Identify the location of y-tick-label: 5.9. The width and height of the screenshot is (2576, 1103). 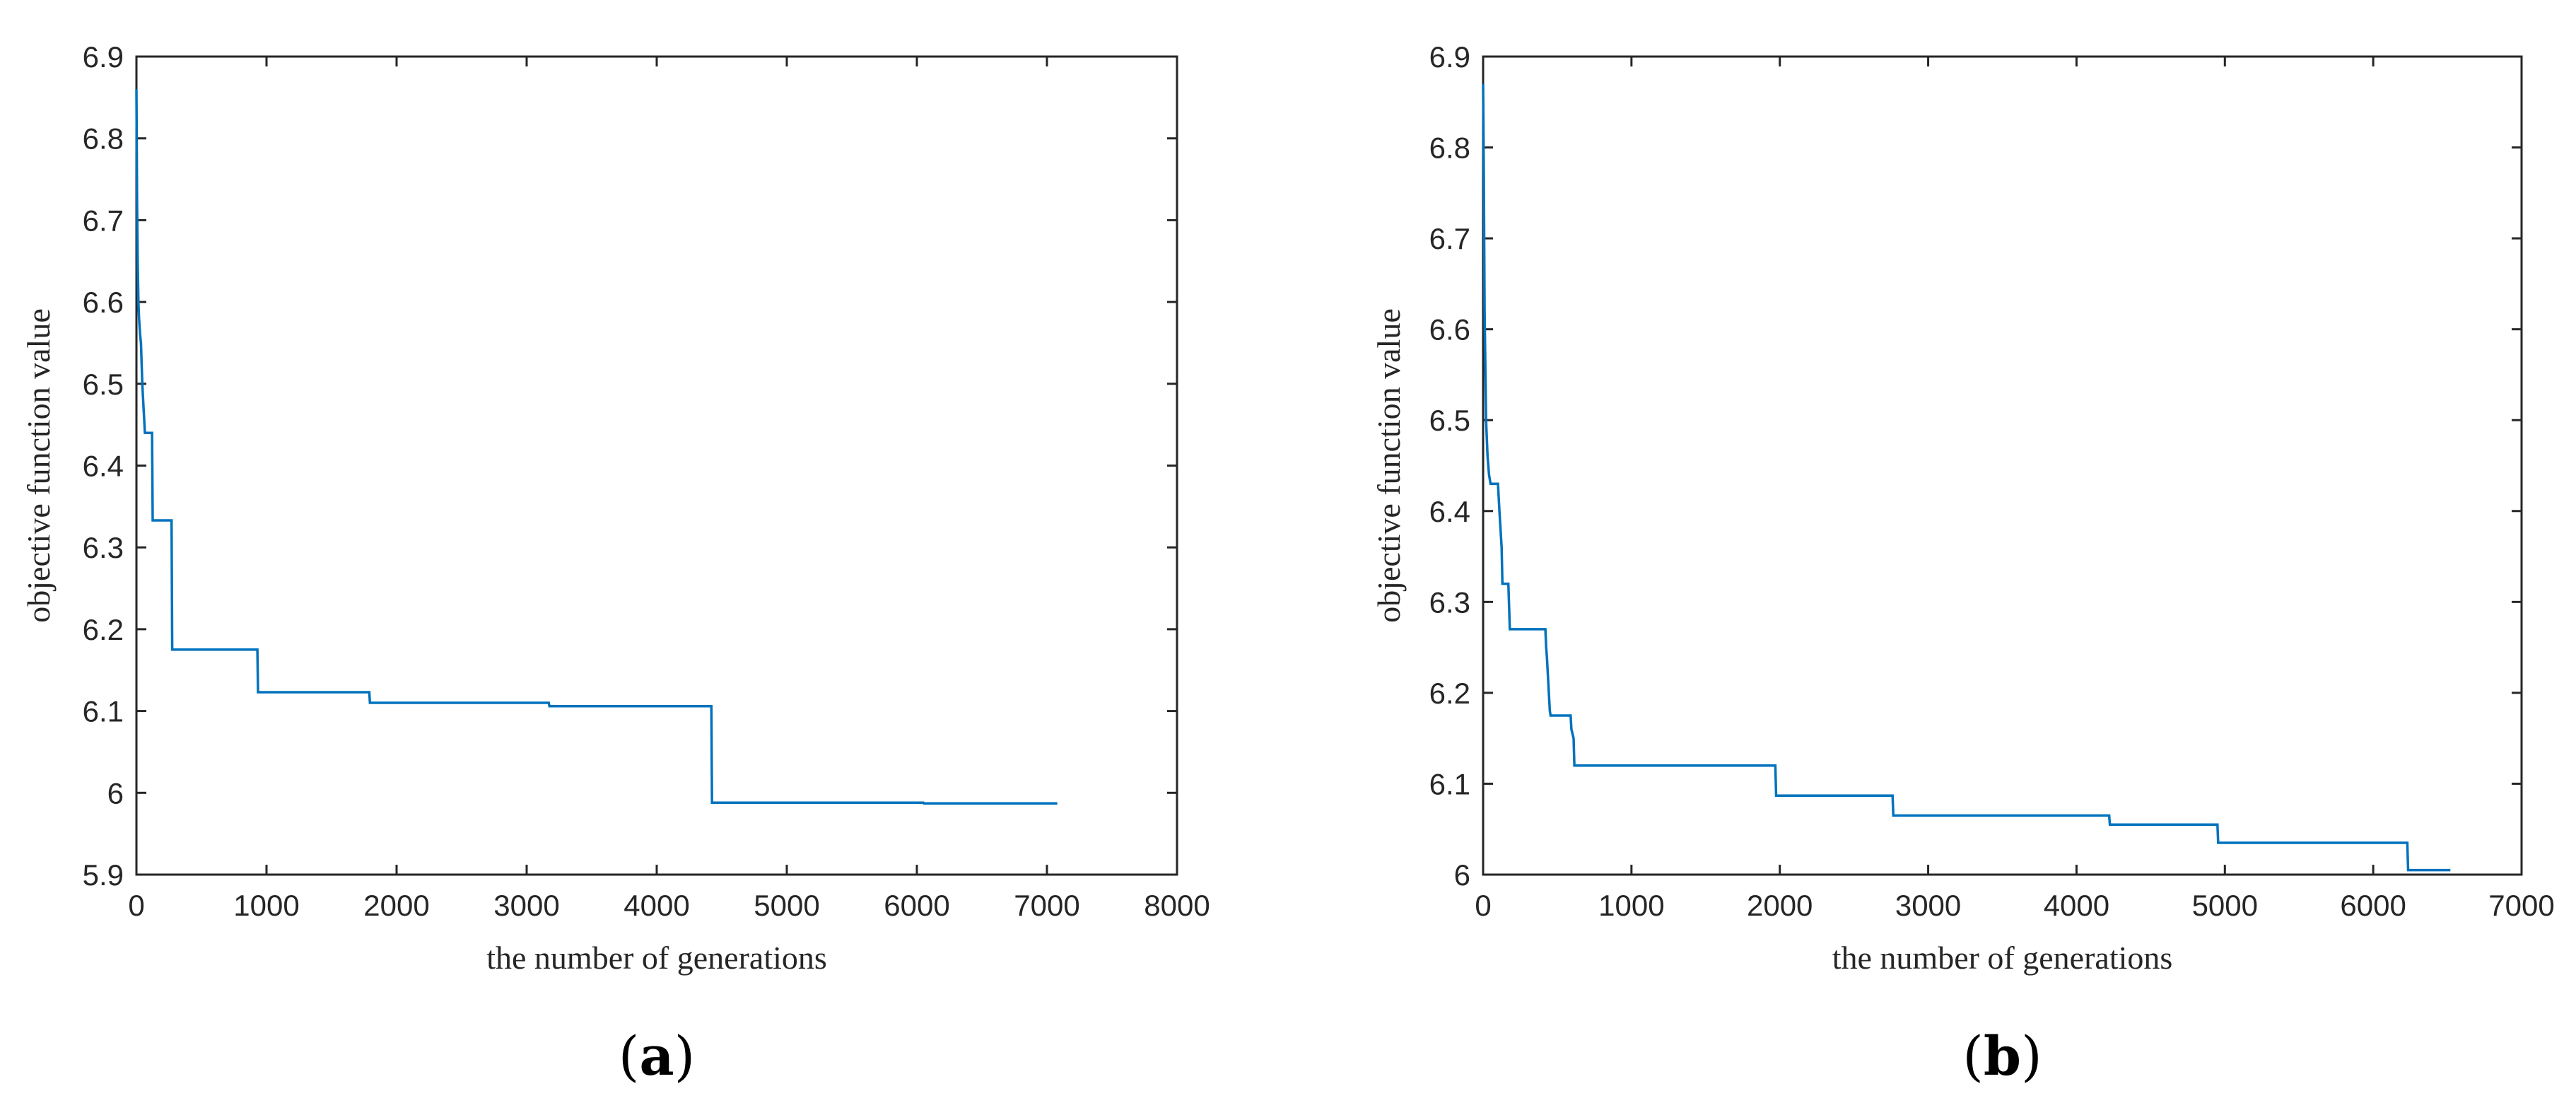
(103, 875).